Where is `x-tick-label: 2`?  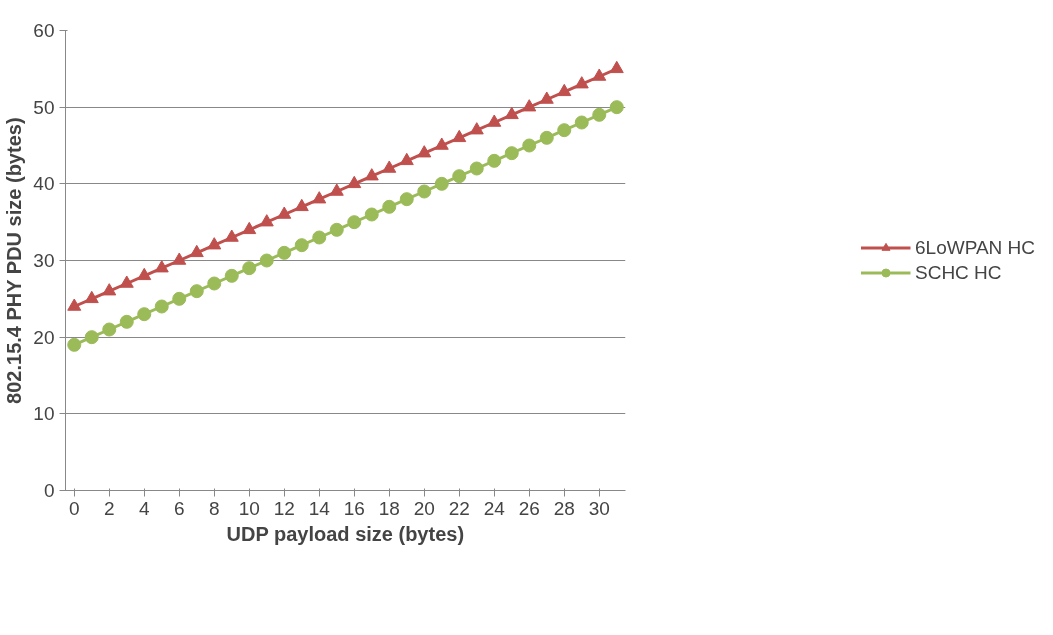 x-tick-label: 2 is located at coordinates (109, 508).